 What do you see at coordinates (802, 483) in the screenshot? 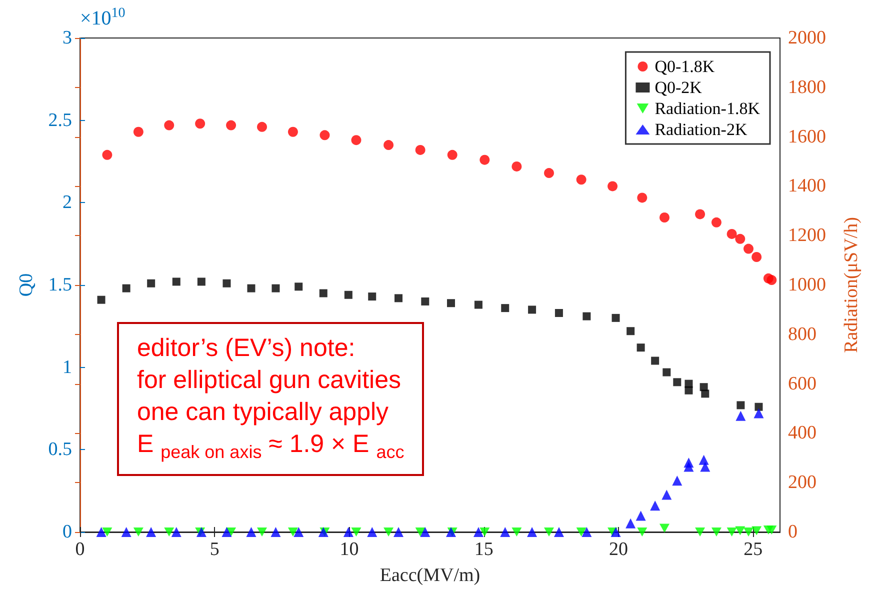
I see `y2-tick-label: 200` at bounding box center [802, 483].